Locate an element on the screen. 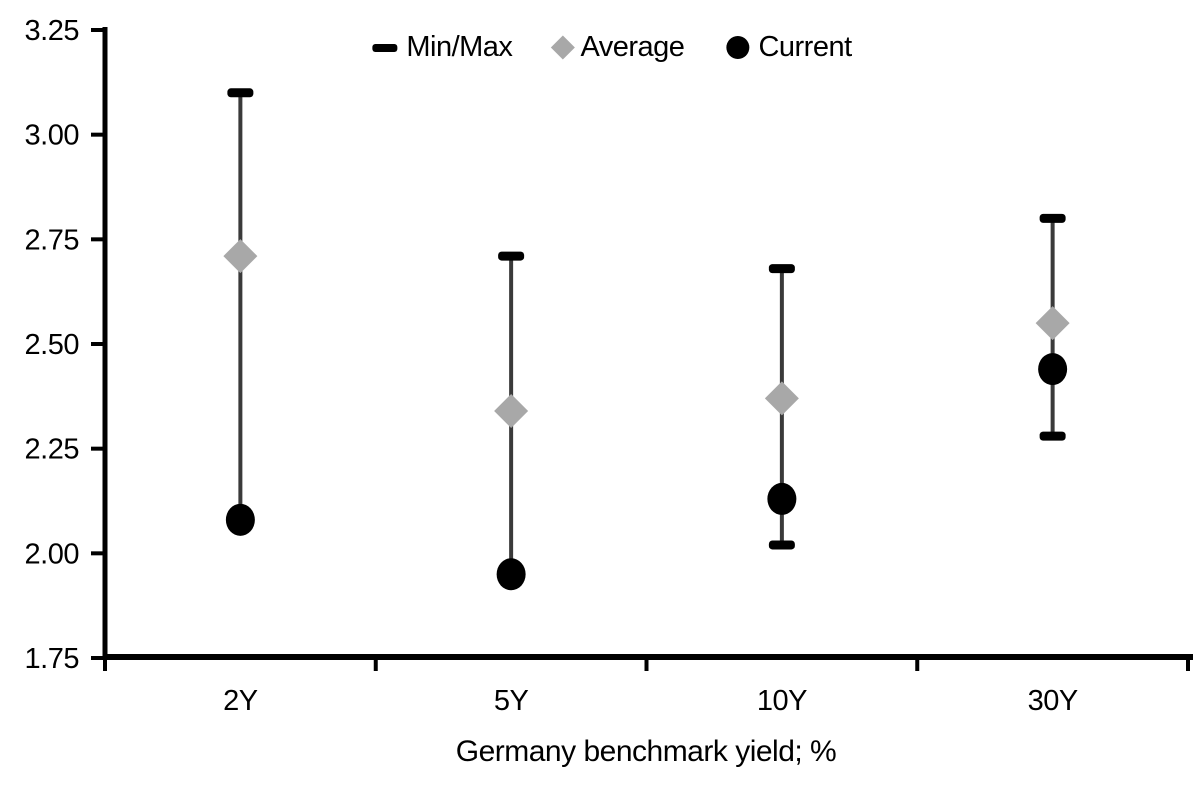 This screenshot has width=1200, height=788. y-tick-label-3.25: 3.25 is located at coordinates (52, 31).